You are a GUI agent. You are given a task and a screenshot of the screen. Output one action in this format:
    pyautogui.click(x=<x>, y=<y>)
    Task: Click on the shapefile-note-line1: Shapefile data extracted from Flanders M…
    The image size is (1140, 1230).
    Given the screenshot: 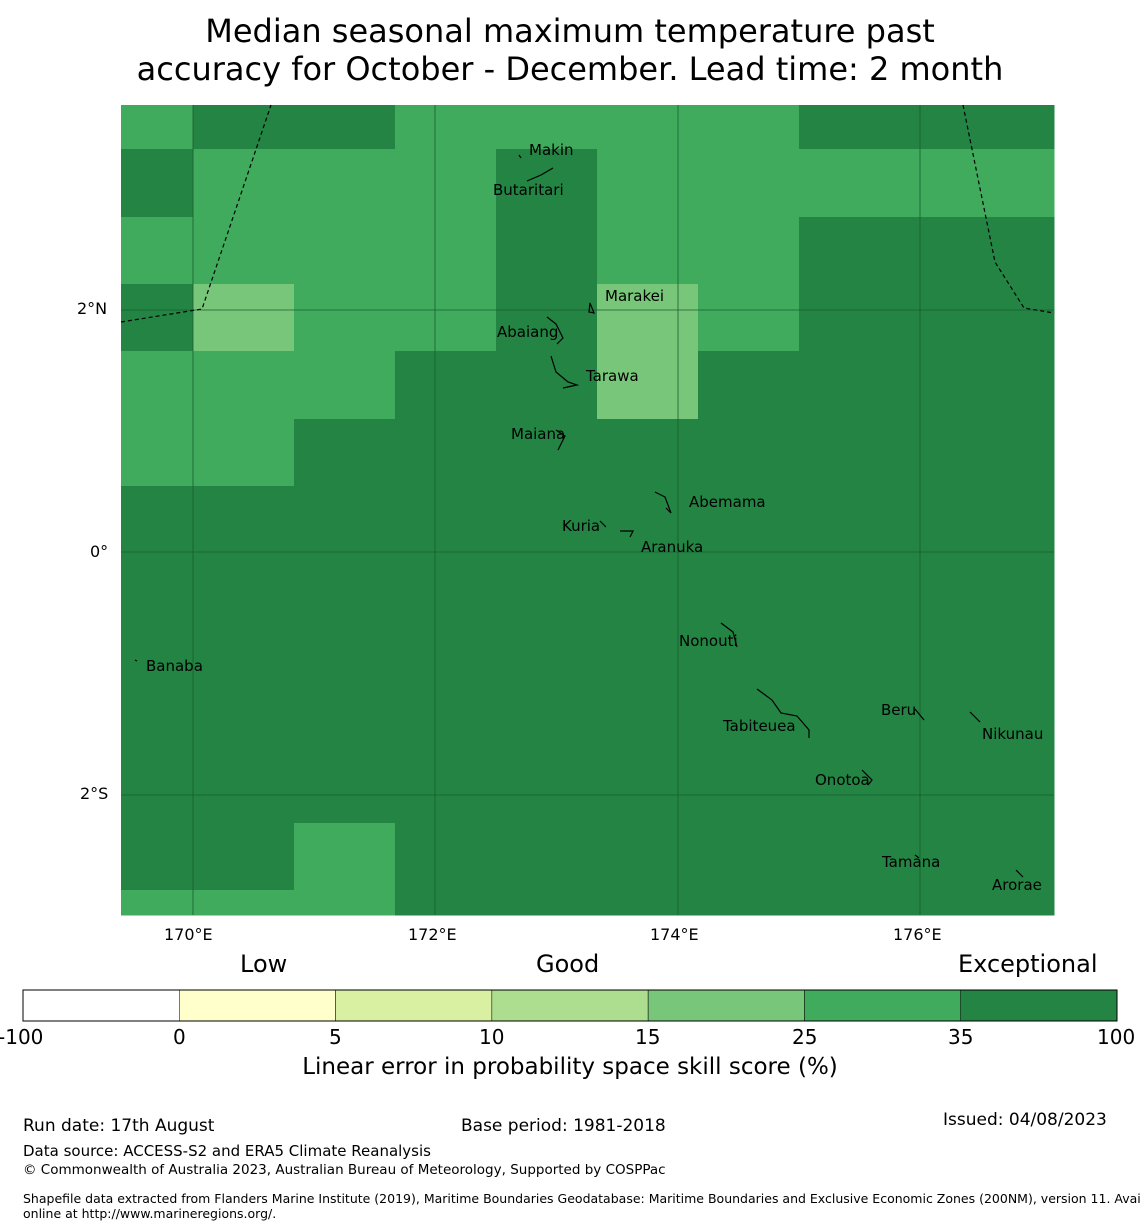 What is the action you would take?
    pyautogui.click(x=581, y=1198)
    